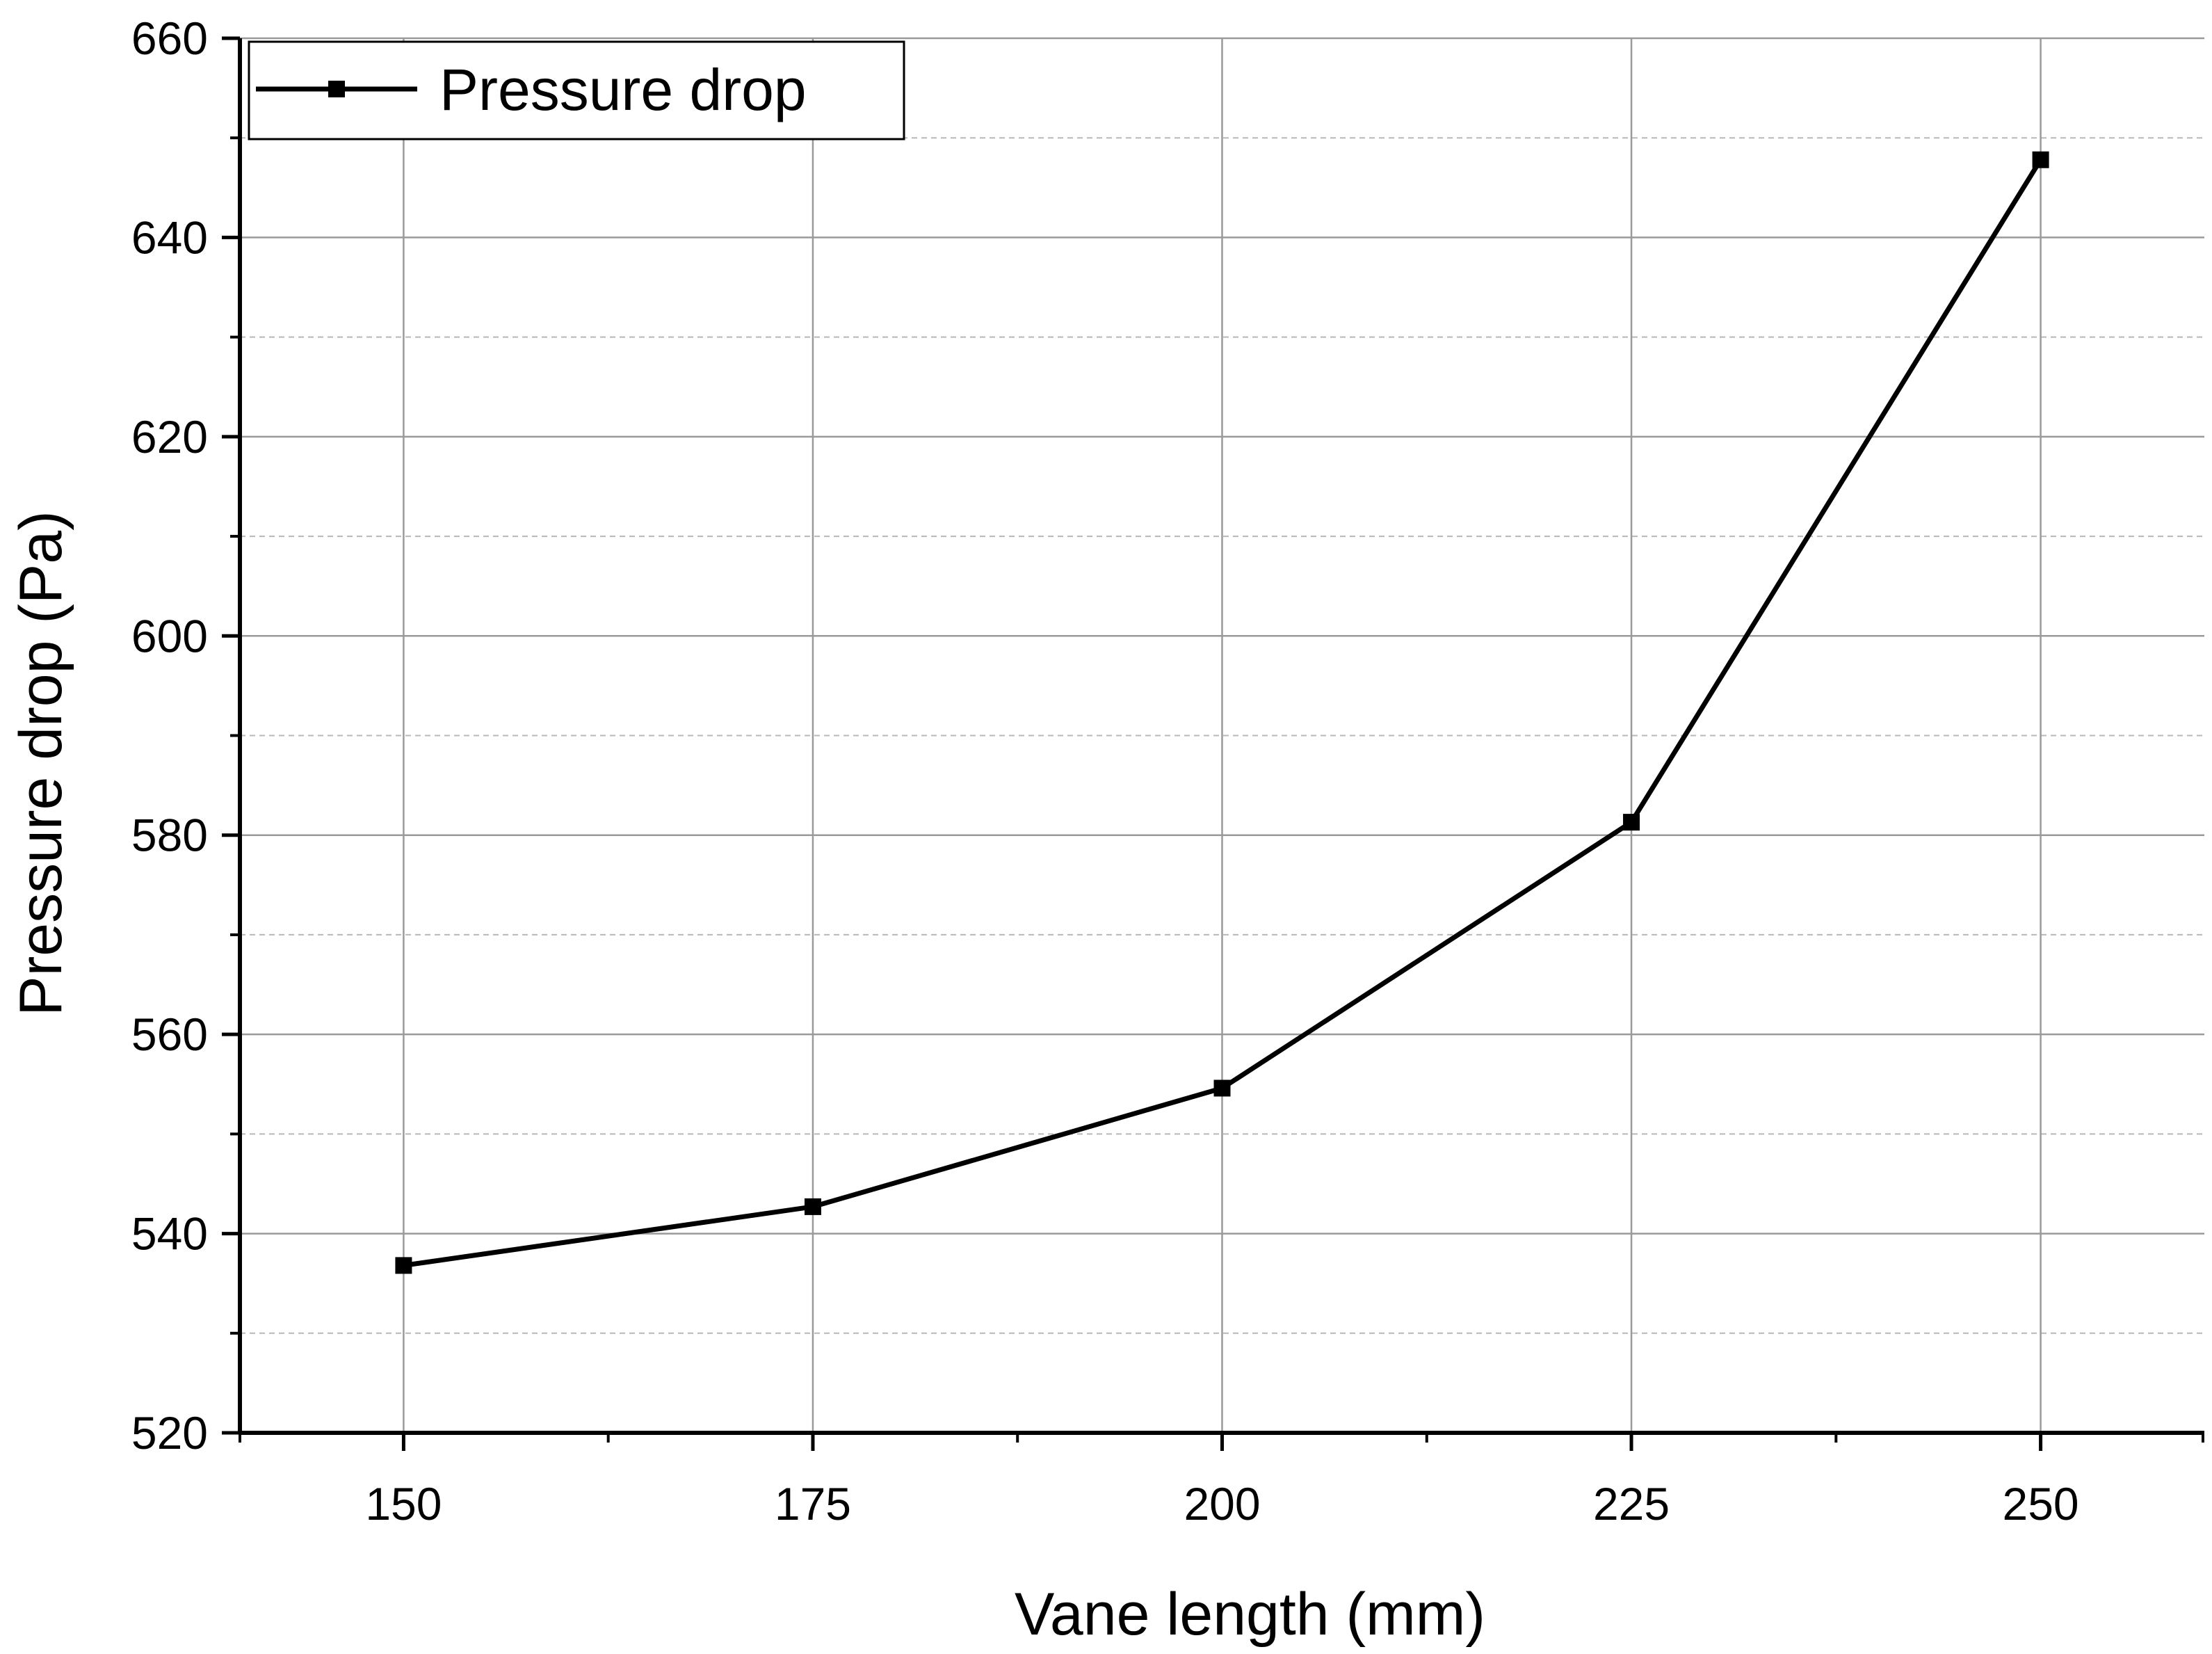 This screenshot has width=2212, height=1654. What do you see at coordinates (1222, 1503) in the screenshot?
I see `x-tick-label: 200` at bounding box center [1222, 1503].